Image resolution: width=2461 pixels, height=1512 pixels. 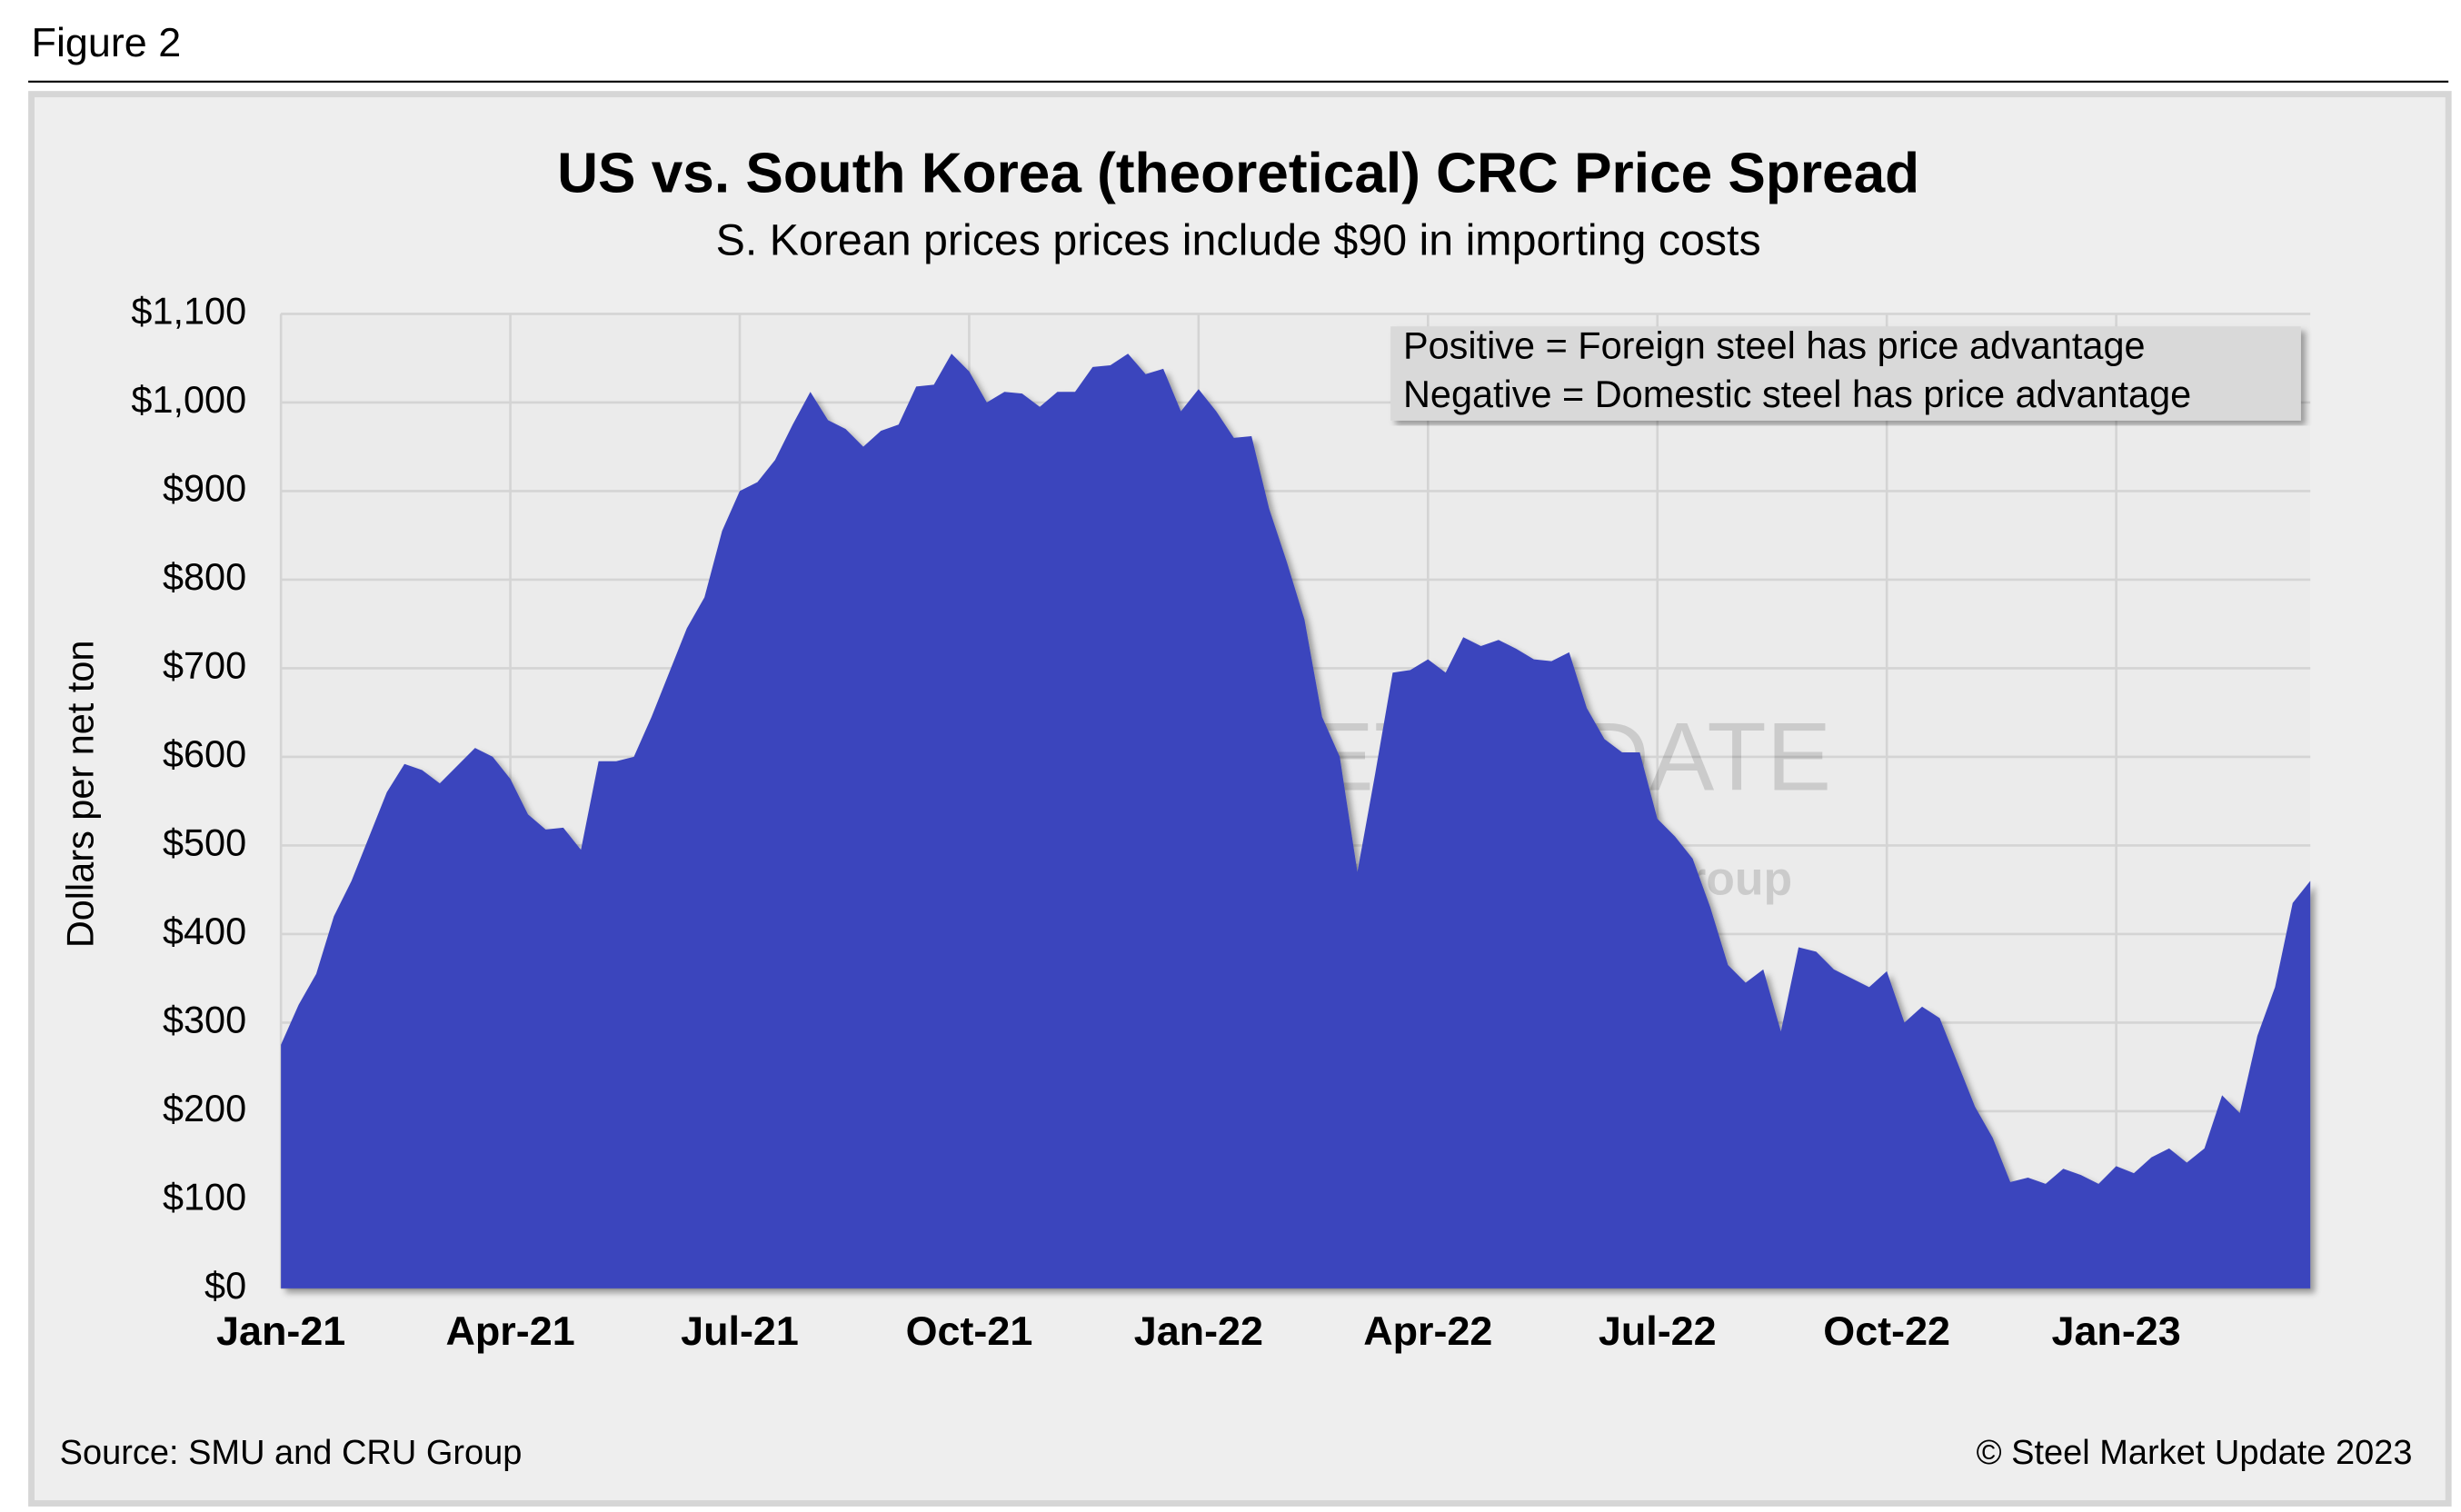 I want to click on y-tick-label: $1,000, so click(x=188, y=399).